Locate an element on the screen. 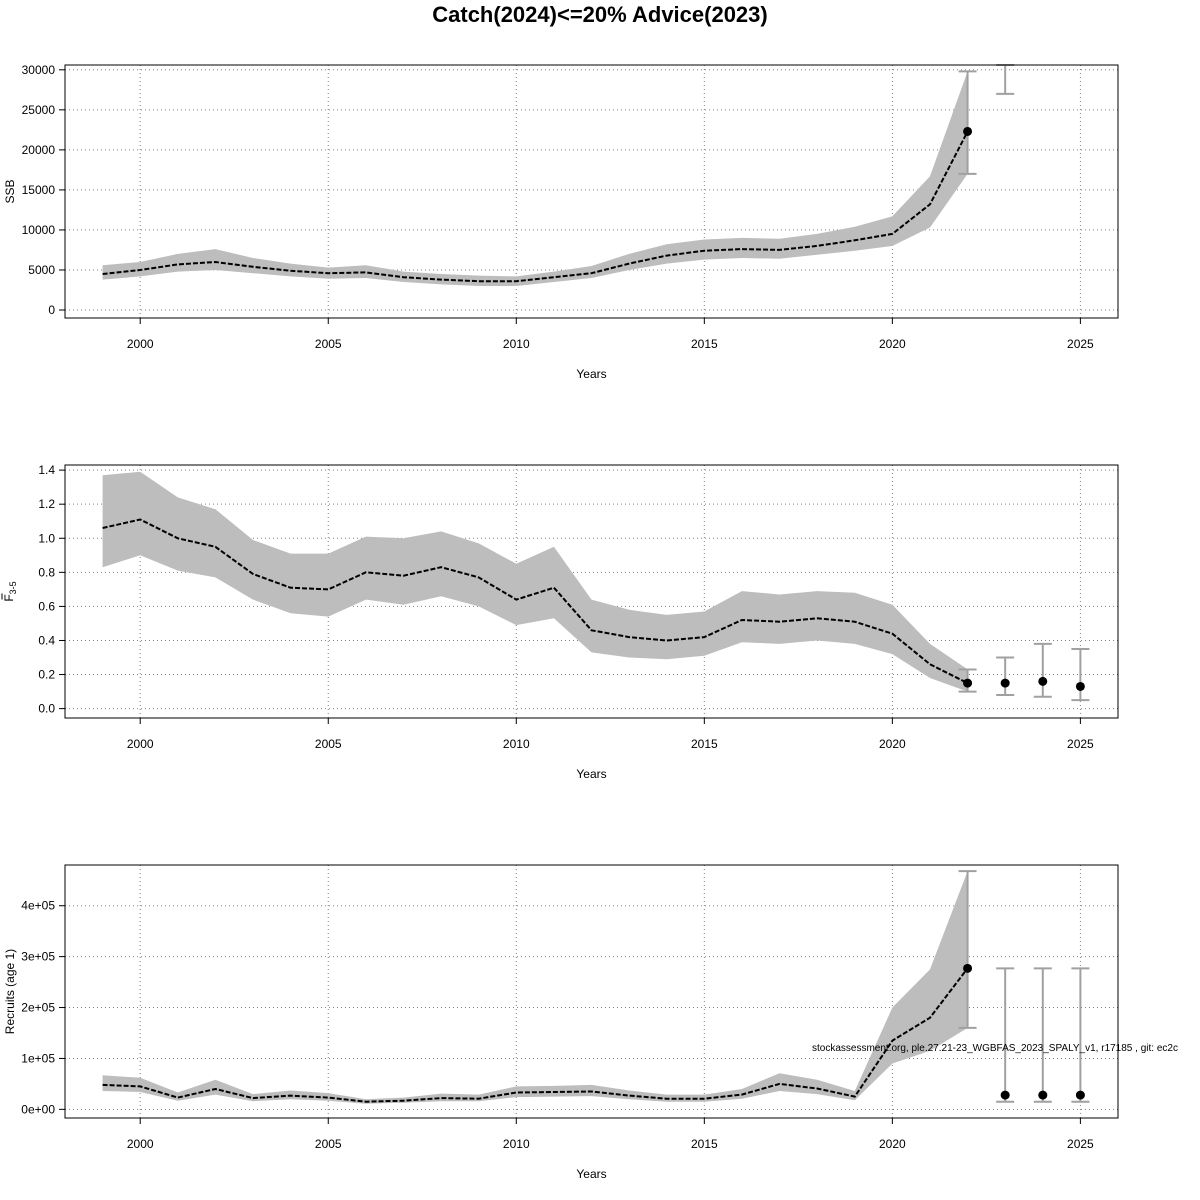 The height and width of the screenshot is (1200, 1200). y-tick-label: 2e+05 is located at coordinates (38, 1008).